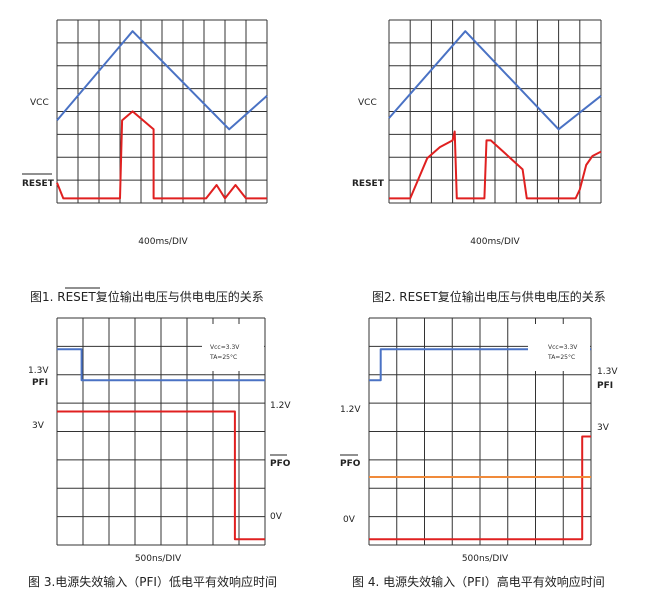 This screenshot has width=646, height=605. Describe the element at coordinates (276, 517) in the screenshot. I see `chart-3-pfo-low-label: 0V` at that location.